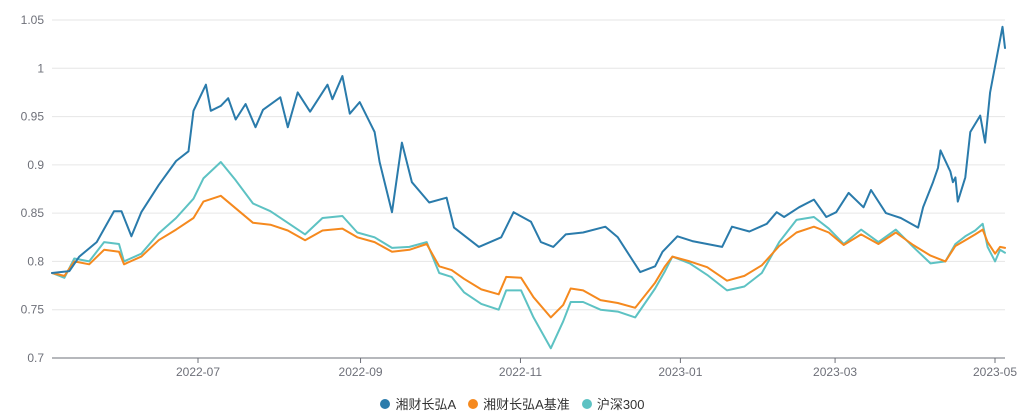  I want to click on y-tick-label: 0.95, so click(33, 117).